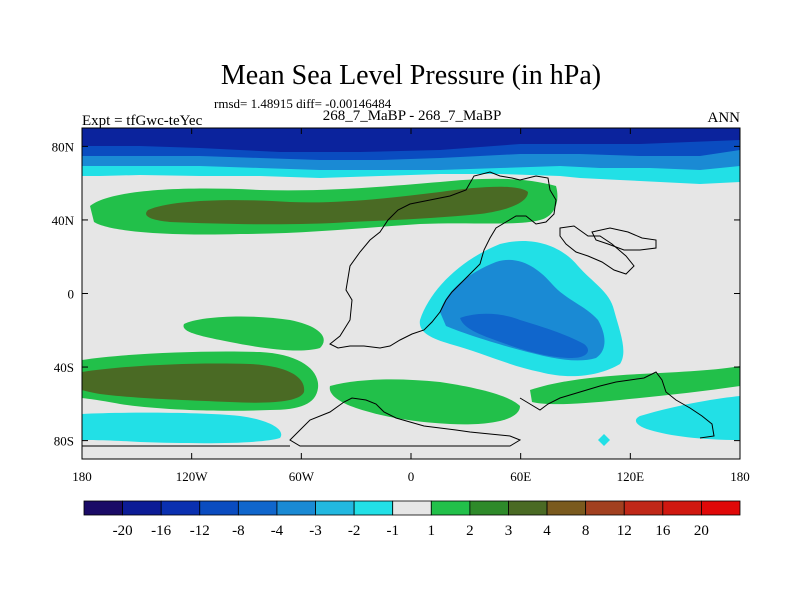 This screenshot has width=800, height=600. I want to click on stats-text: rmsd= 1.48915 diff= -0.00146484, so click(303, 103).